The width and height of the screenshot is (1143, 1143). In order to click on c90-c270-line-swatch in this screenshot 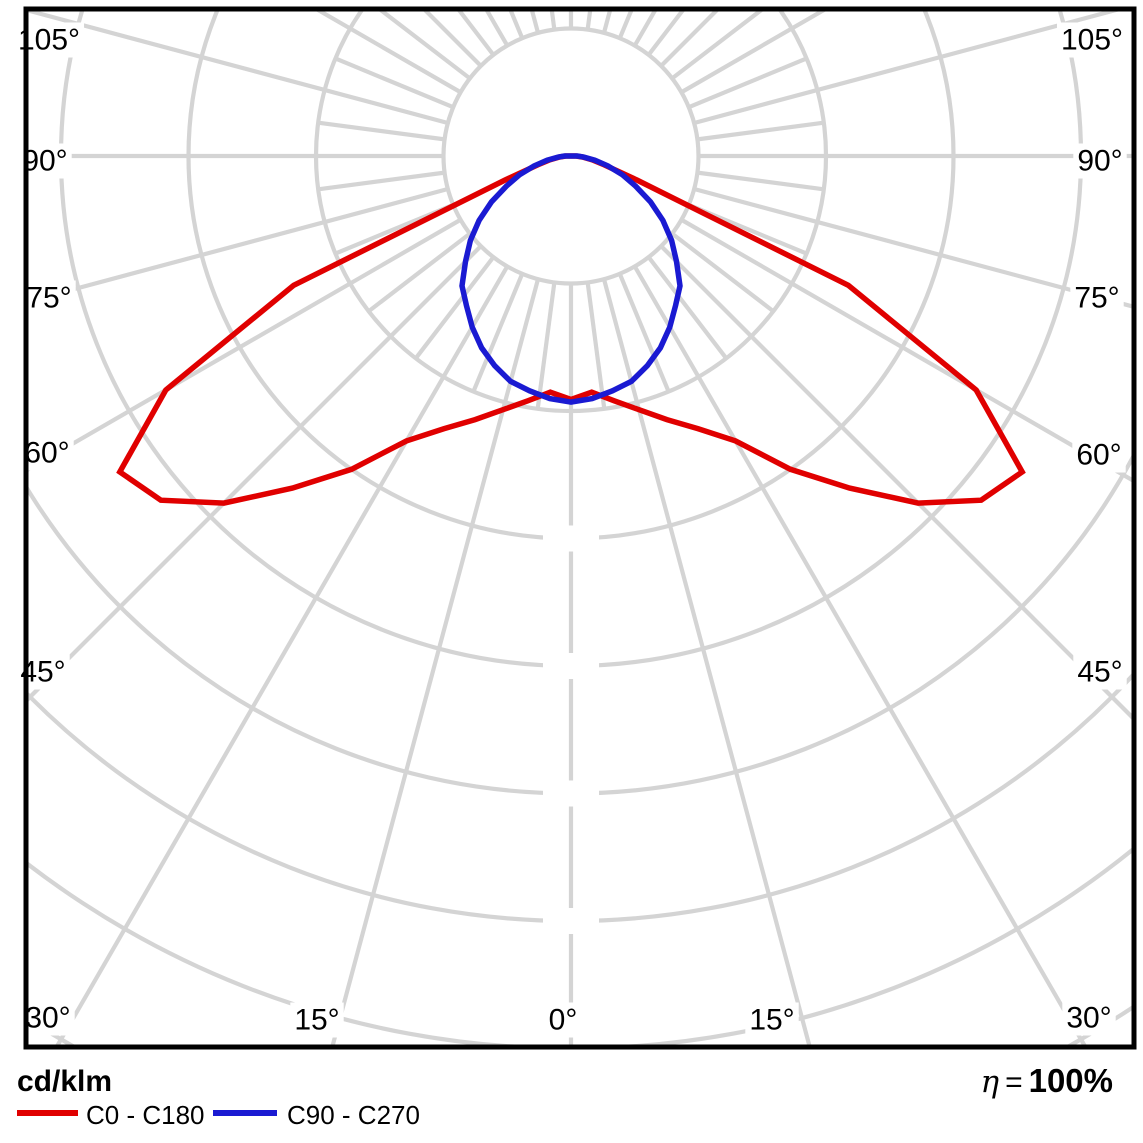, I will do `click(245, 1113)`.